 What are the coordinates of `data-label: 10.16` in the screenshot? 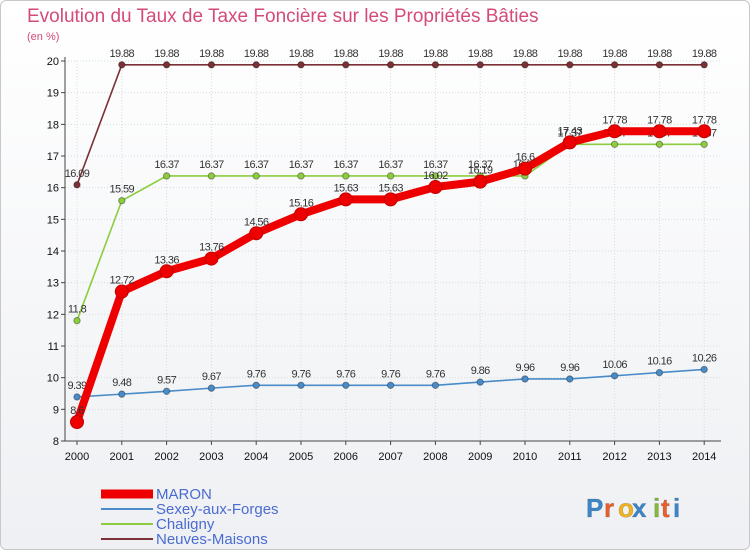 It's located at (659, 362).